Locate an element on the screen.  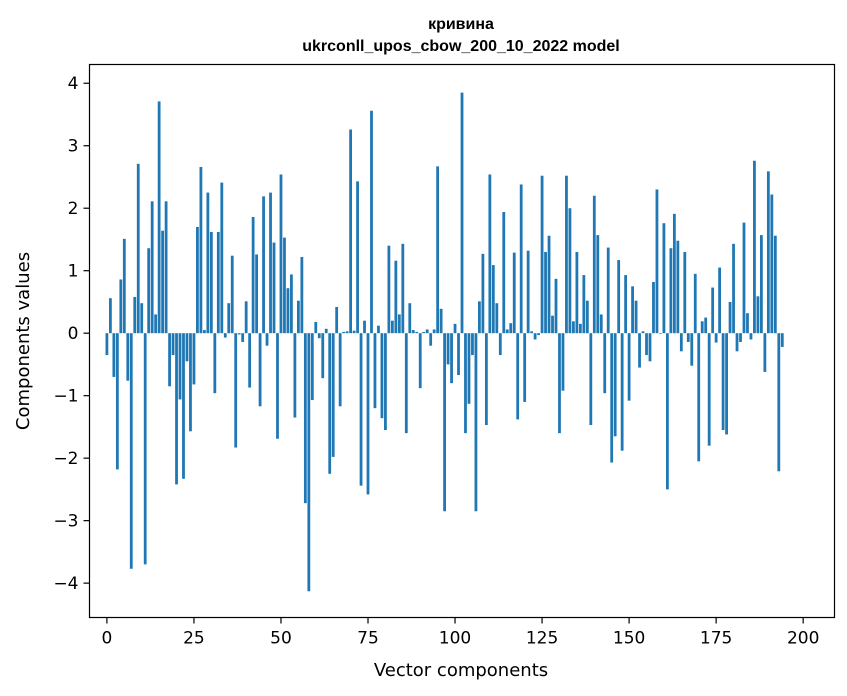
y-tick-label: 2 is located at coordinates (73, 209).